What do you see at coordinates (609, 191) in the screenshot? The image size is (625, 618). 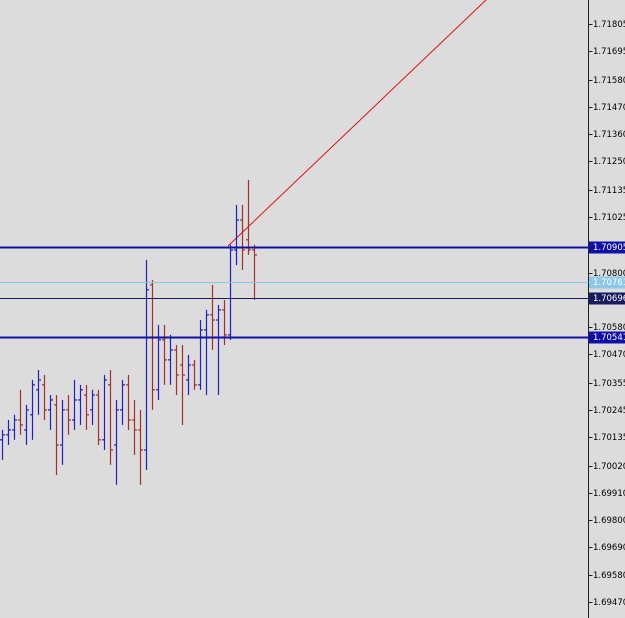 I see `y-tick-label: 1.71135` at bounding box center [609, 191].